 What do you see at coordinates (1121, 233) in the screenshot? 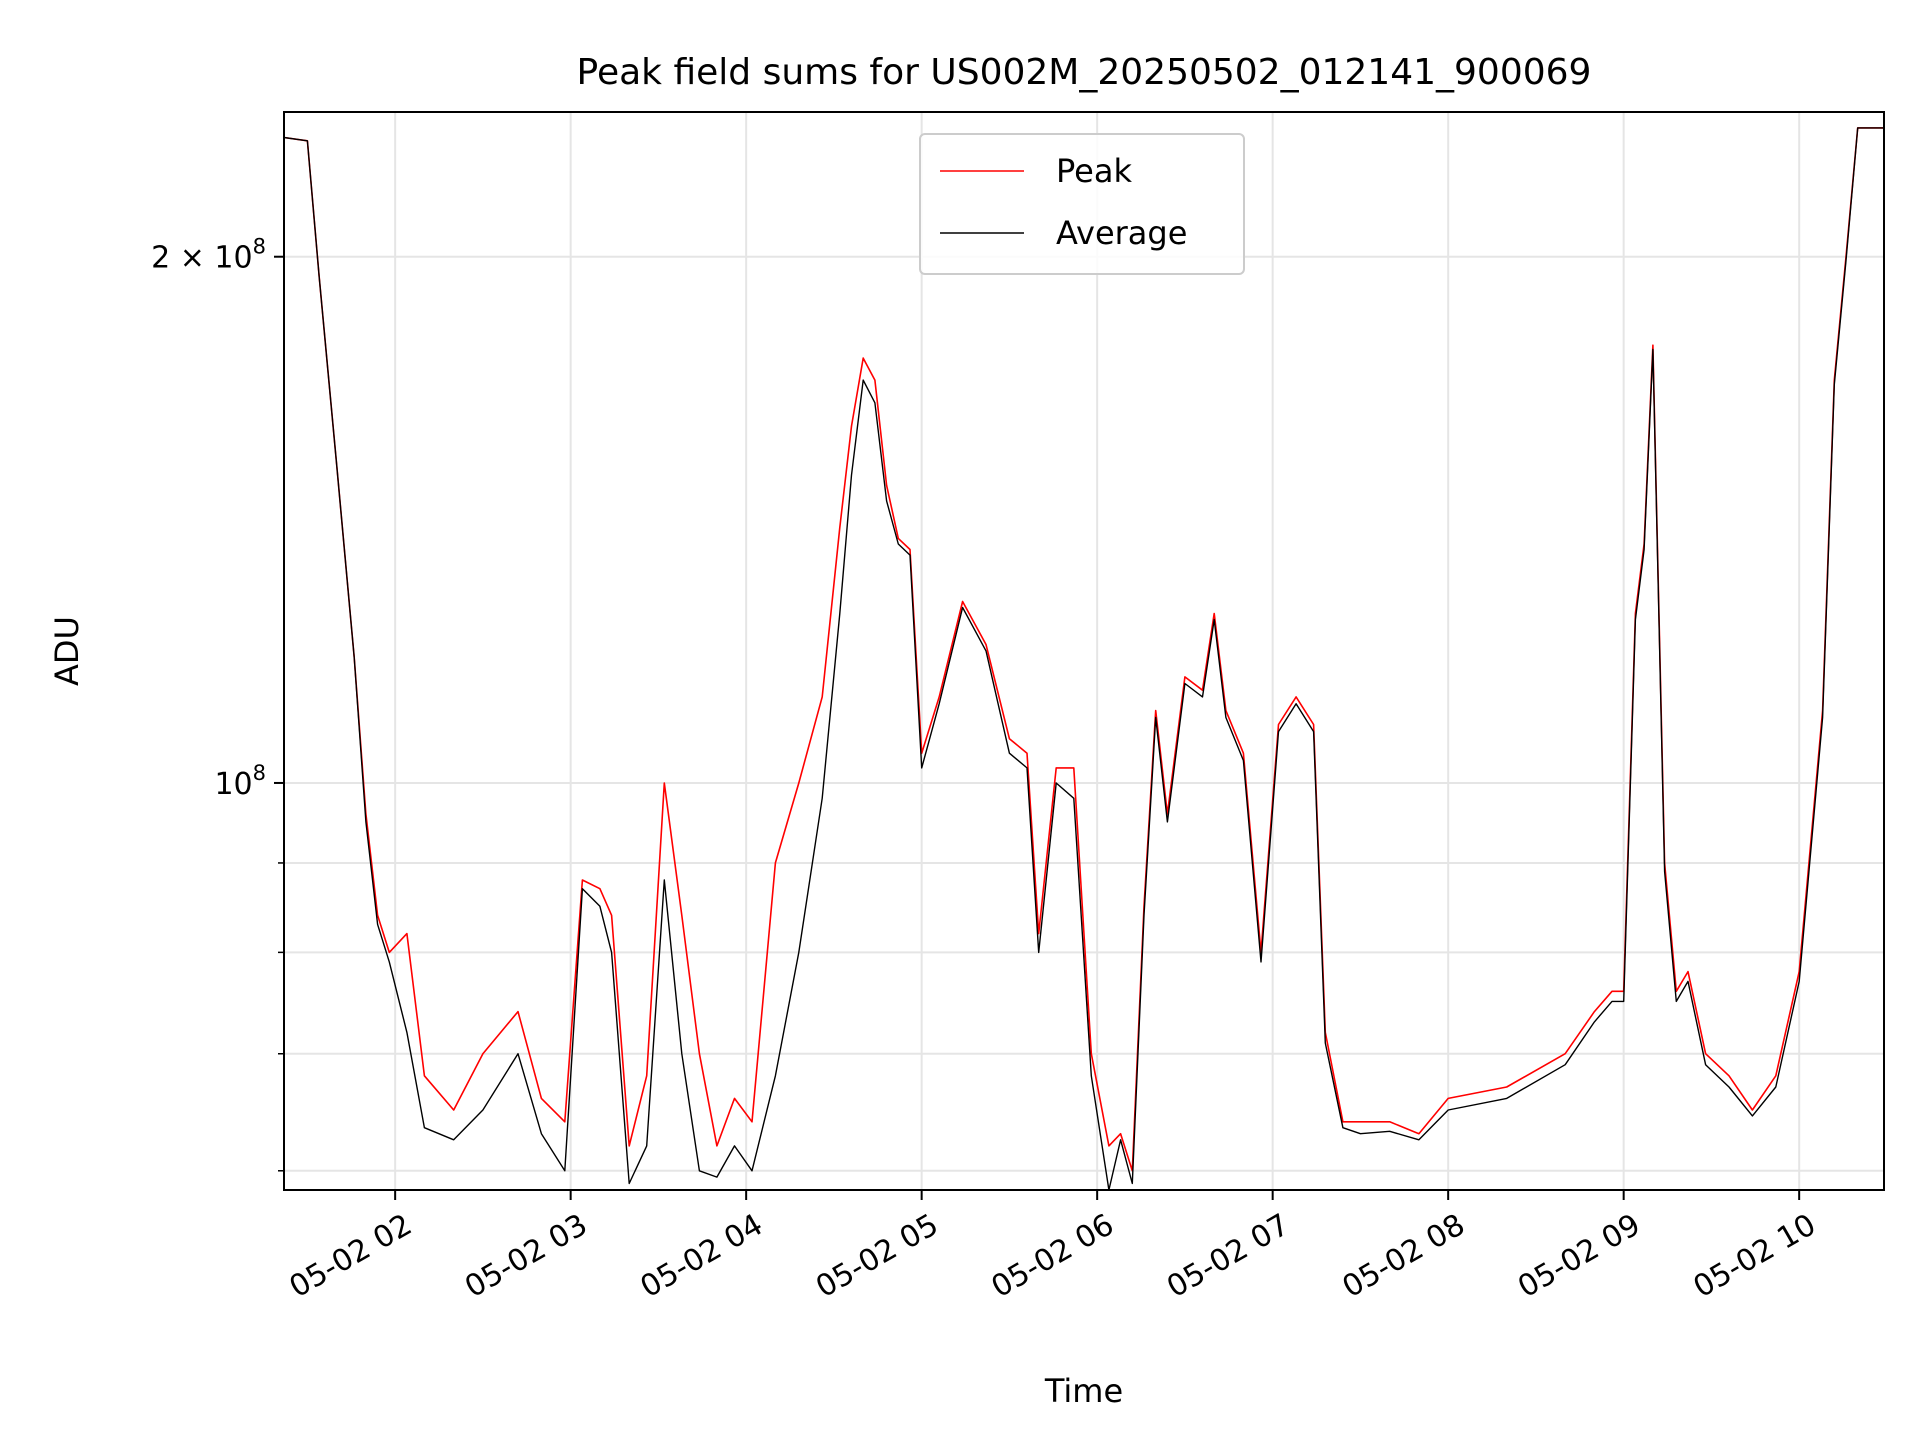
I see `legend-label-average: Average` at bounding box center [1121, 233].